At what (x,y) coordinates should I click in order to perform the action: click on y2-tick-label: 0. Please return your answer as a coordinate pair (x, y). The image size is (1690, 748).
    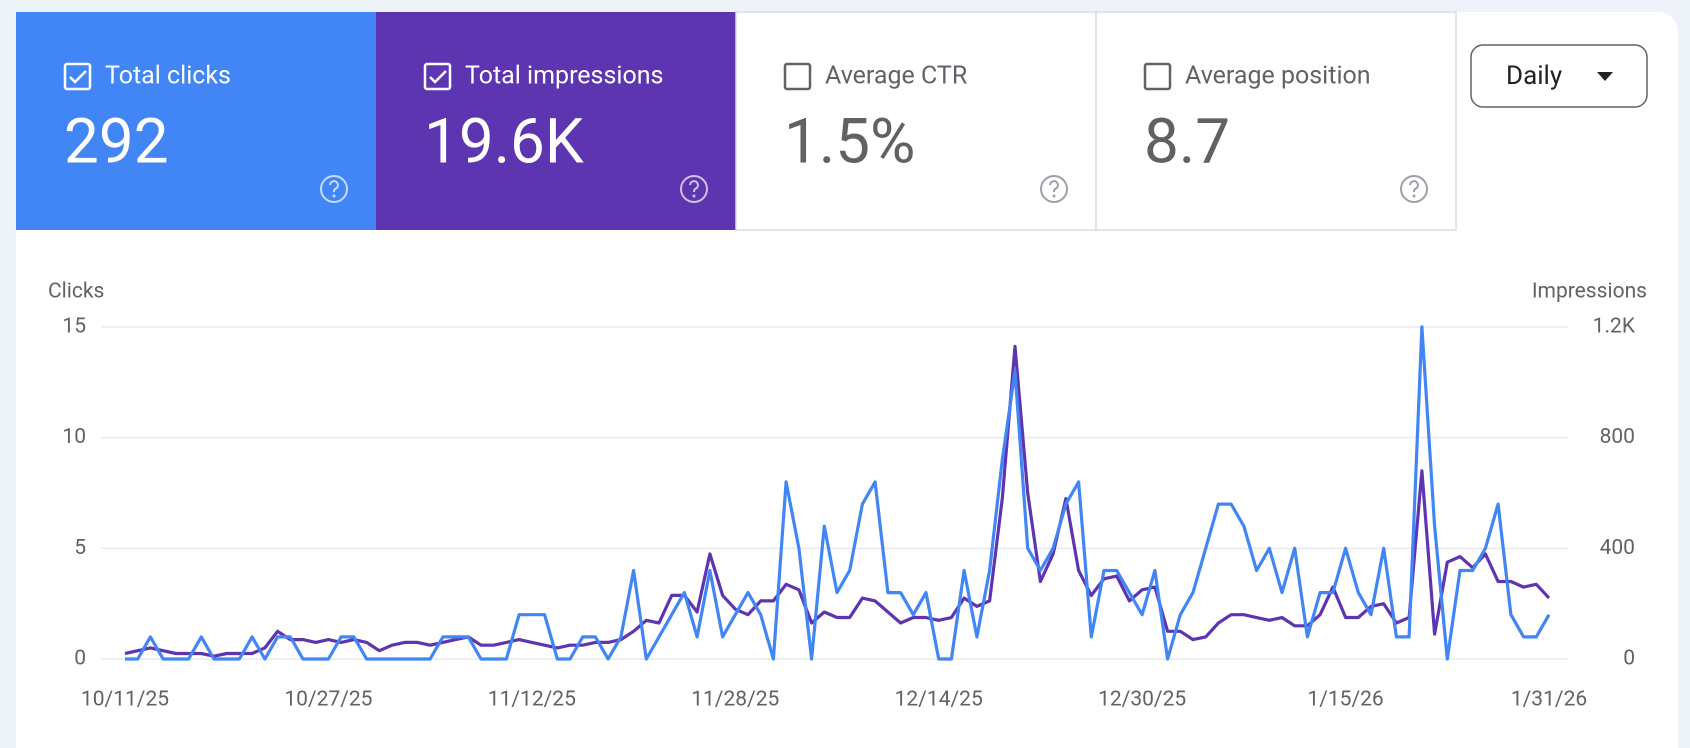
    Looking at the image, I should click on (1629, 659).